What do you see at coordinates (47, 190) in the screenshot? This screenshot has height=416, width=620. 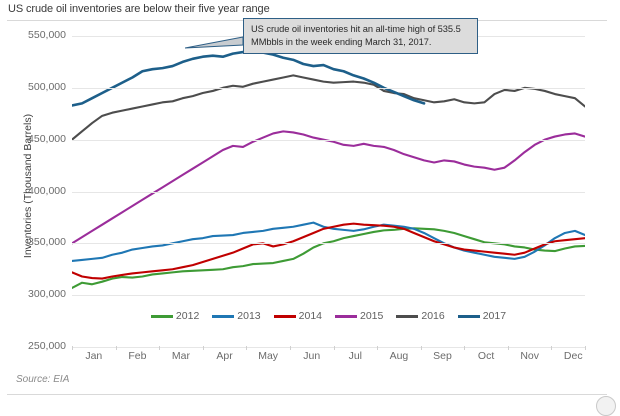 I see `y-axis-tick-label: 400,000` at bounding box center [47, 190].